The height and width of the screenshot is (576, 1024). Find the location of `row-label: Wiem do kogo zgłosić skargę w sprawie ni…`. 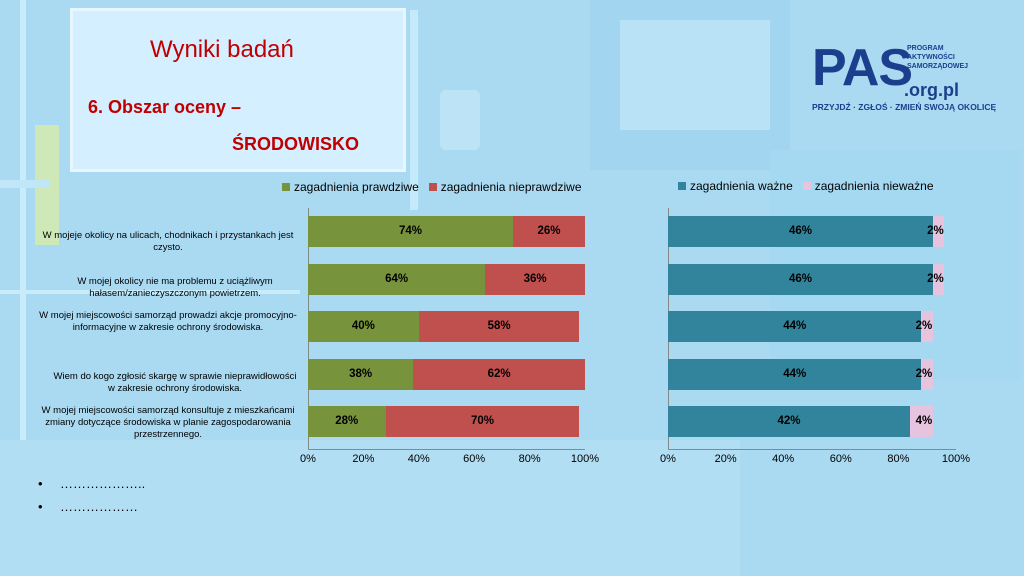

row-label: Wiem do kogo zgłosić skargę w sprawie ni… is located at coordinates (175, 382).